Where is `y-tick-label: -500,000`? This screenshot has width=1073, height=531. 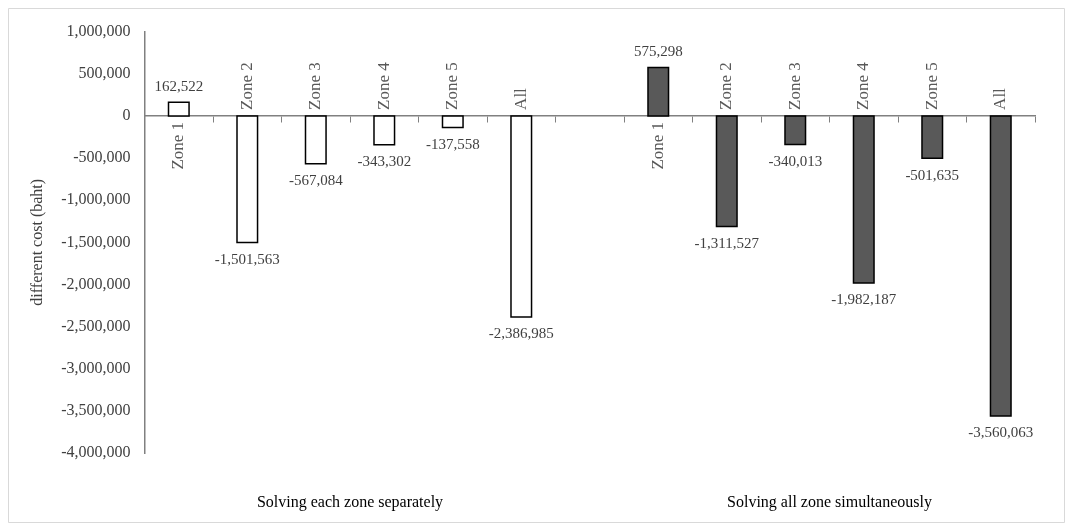
y-tick-label: -500,000 is located at coordinates (102, 157).